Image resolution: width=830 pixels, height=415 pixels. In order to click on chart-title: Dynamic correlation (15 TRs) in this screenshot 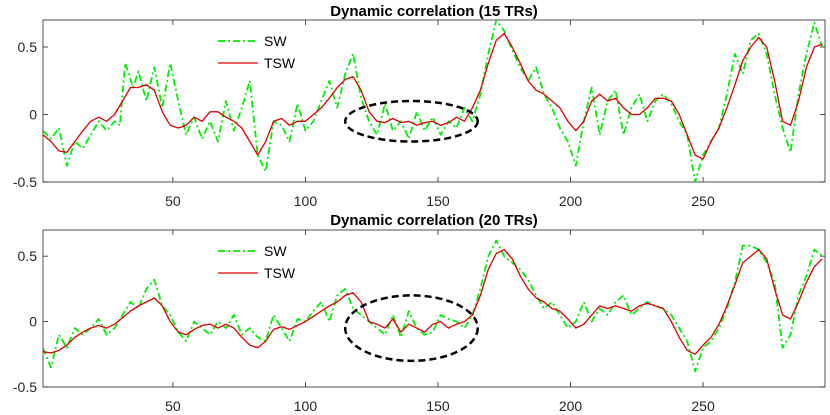, I will do `click(434, 11)`.